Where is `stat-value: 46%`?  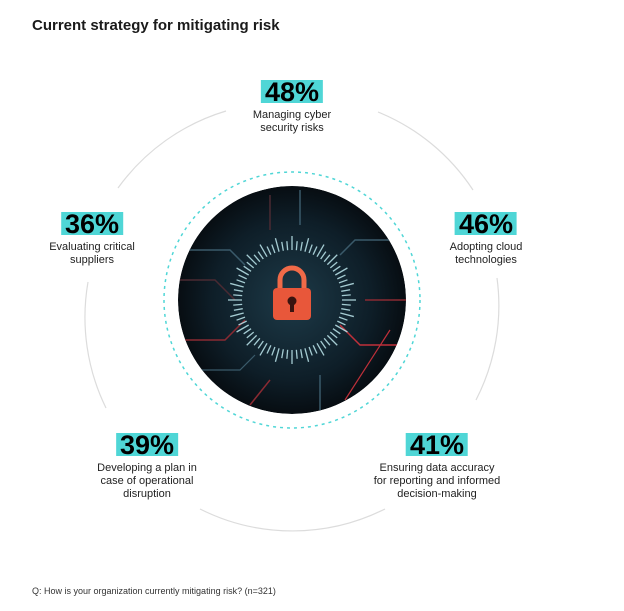
stat-value: 46% is located at coordinates (486, 224).